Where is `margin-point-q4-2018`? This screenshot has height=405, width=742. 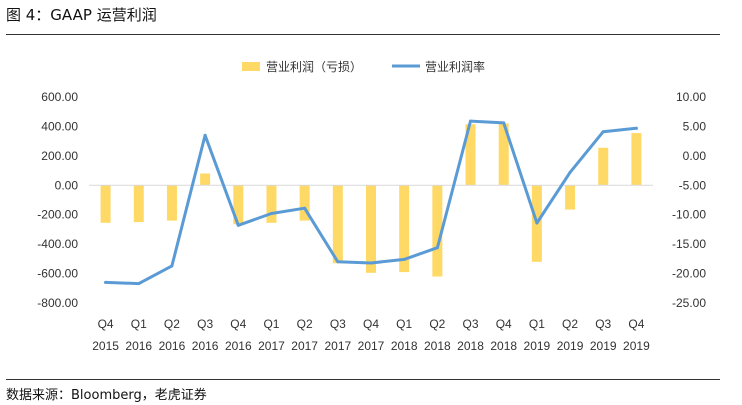 margin-point-q4-2018 is located at coordinates (504, 123).